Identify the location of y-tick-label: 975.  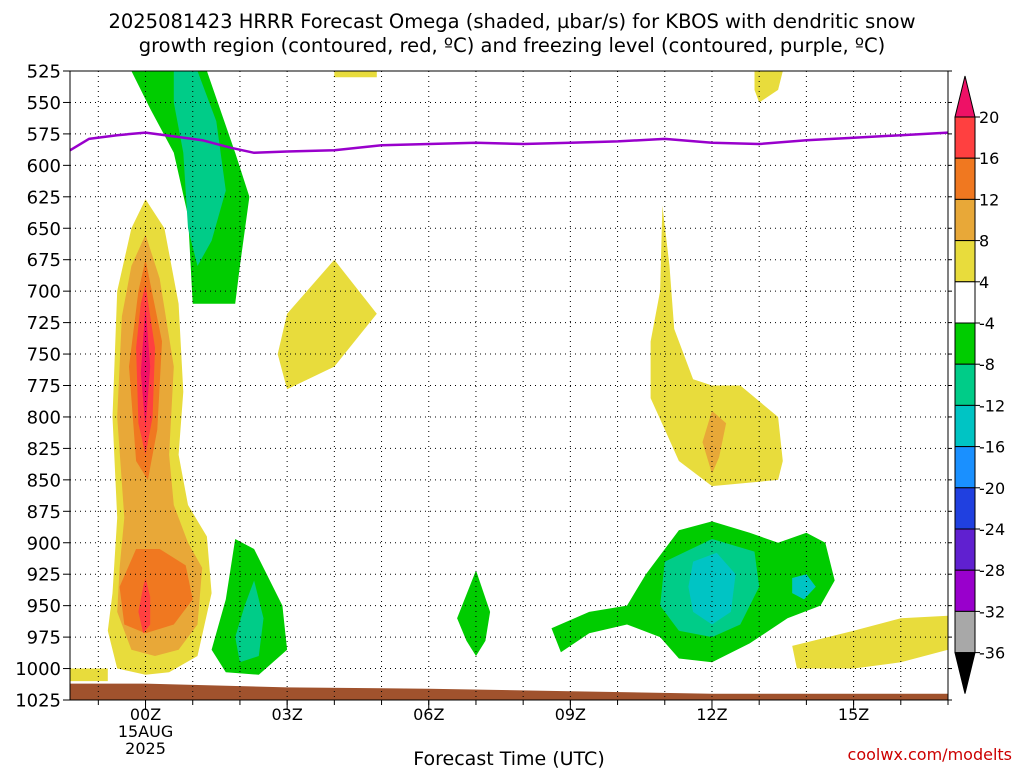
(44, 638).